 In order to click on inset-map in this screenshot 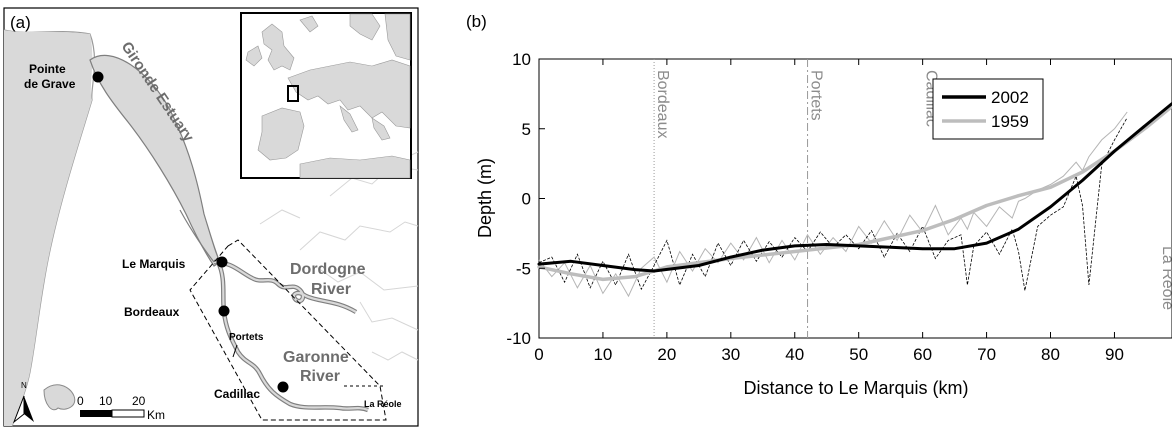, I will do `click(326, 95)`.